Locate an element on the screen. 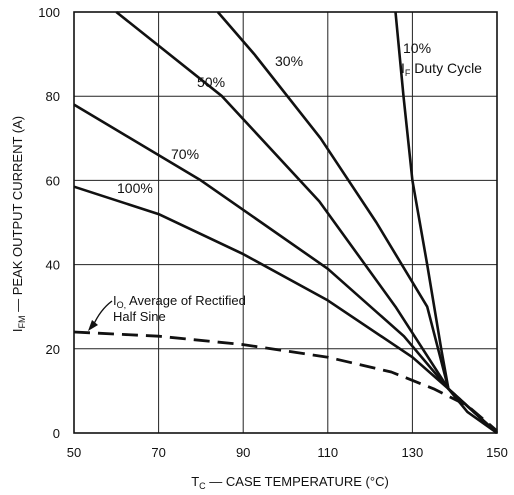  x-tick-label-2: 90 is located at coordinates (243, 452).